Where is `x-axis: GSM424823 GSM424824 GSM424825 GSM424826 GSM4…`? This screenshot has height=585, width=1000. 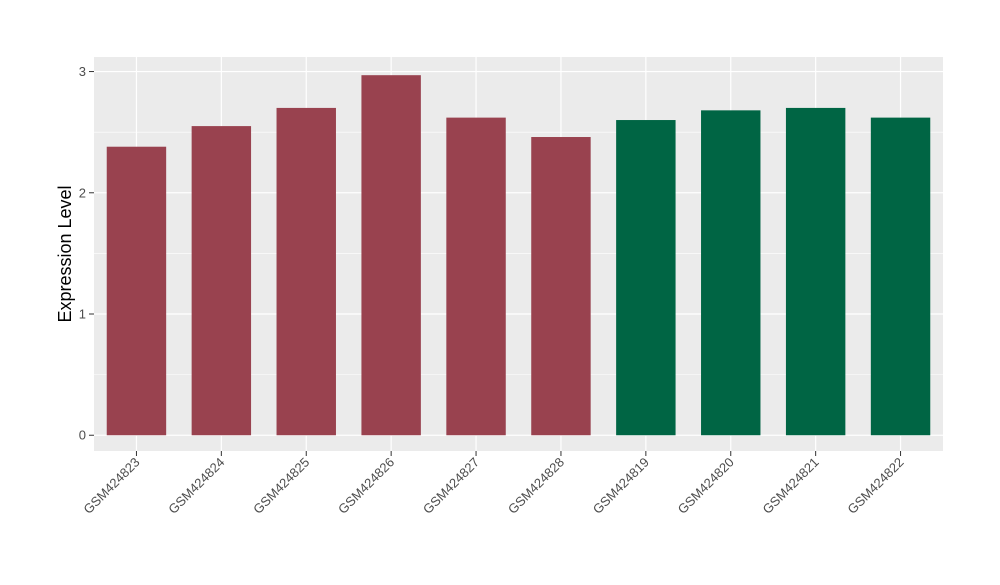 x-axis: GSM424823 GSM424824 GSM424825 GSM424826 GSM4… is located at coordinates (493, 484).